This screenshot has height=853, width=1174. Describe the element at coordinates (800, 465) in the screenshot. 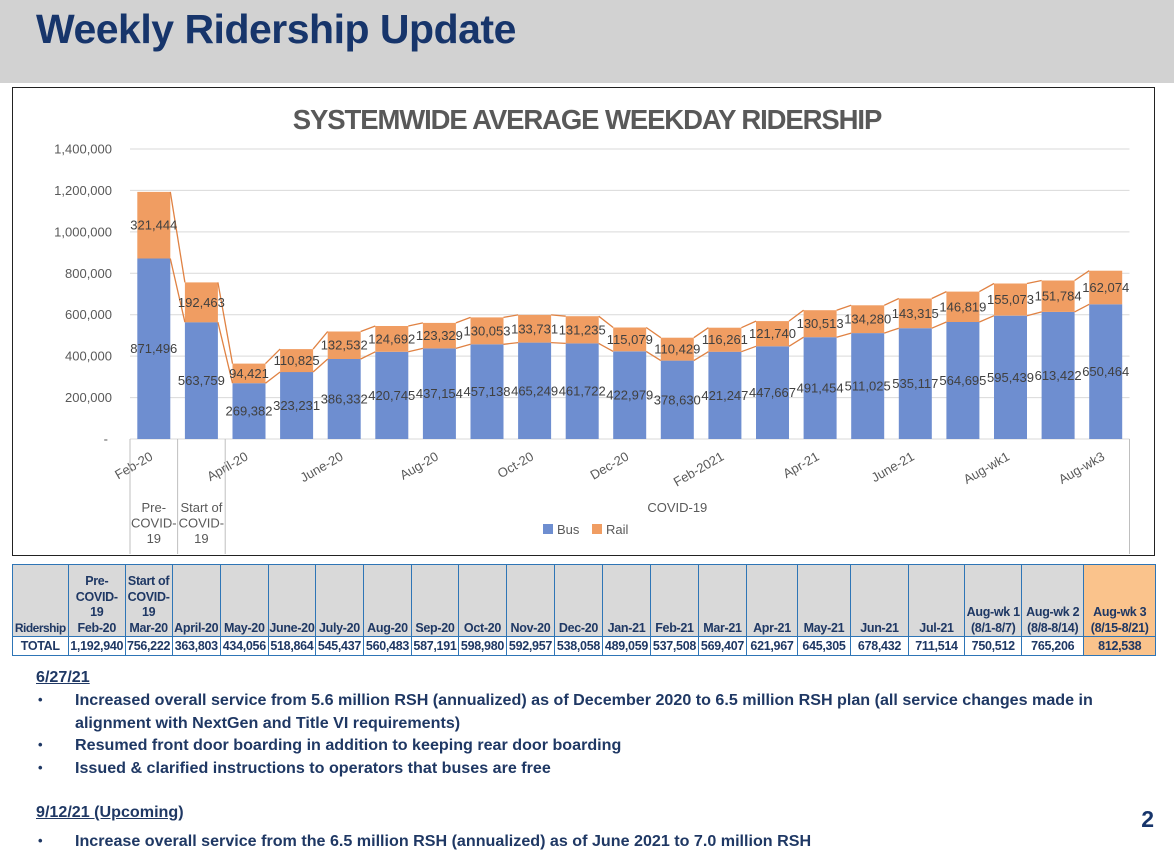

I see `svg-text: Apr-21` at that location.